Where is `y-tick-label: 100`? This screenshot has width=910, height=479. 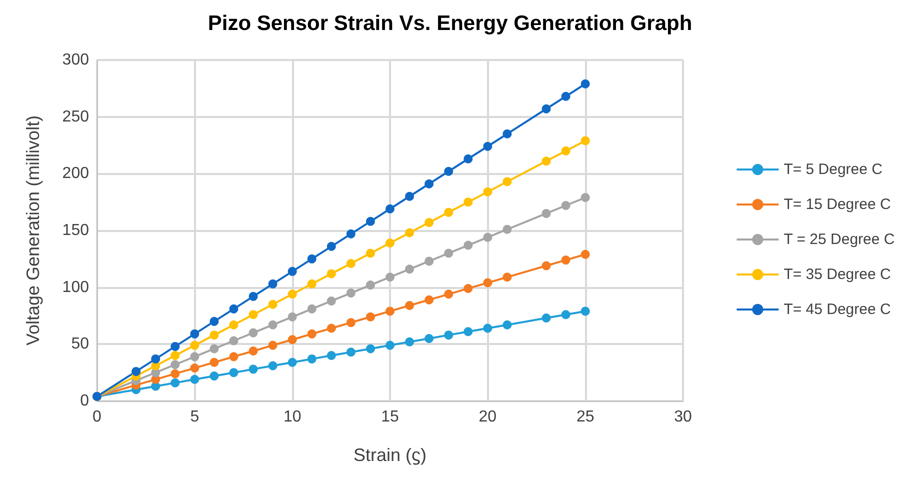
y-tick-label: 100 is located at coordinates (76, 287).